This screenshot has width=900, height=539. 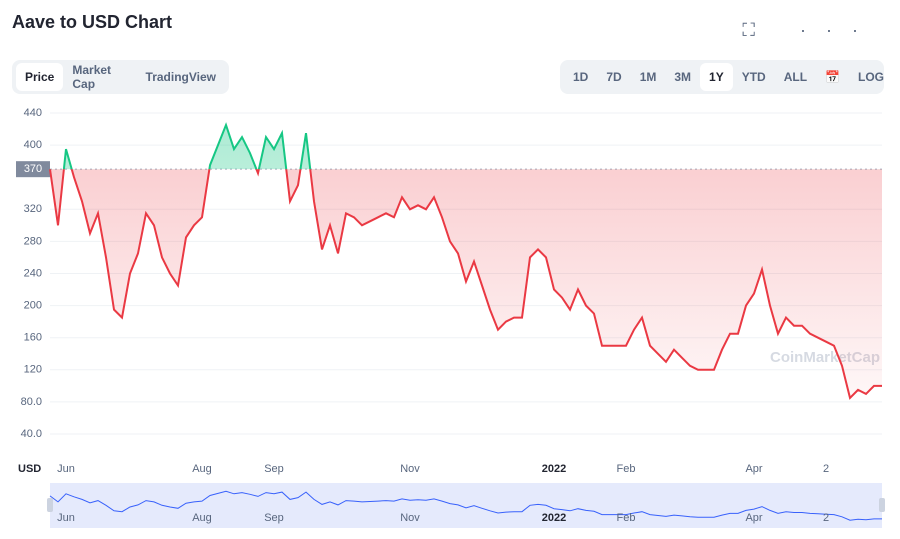 What do you see at coordinates (716, 77) in the screenshot?
I see `button: 1Y` at bounding box center [716, 77].